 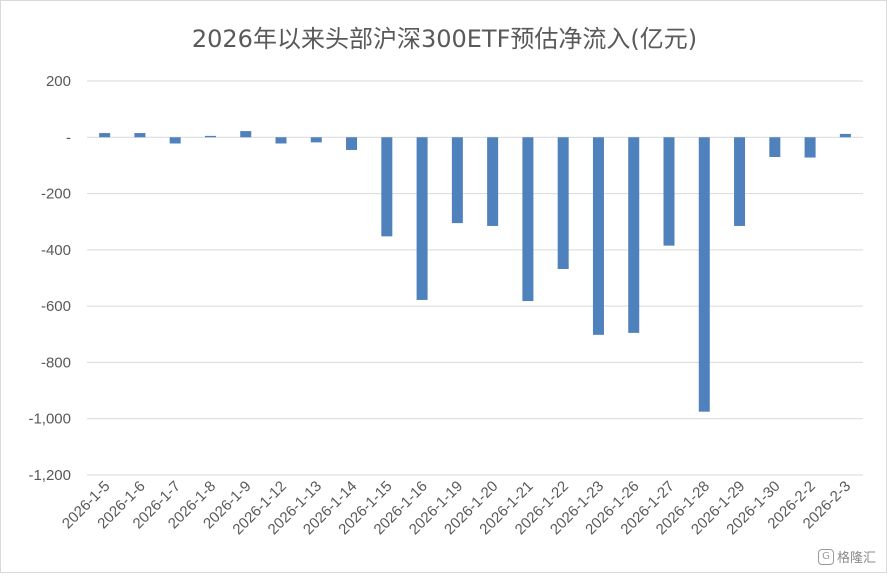 I want to click on y-tick-label: -1,200, so click(x=49, y=475).